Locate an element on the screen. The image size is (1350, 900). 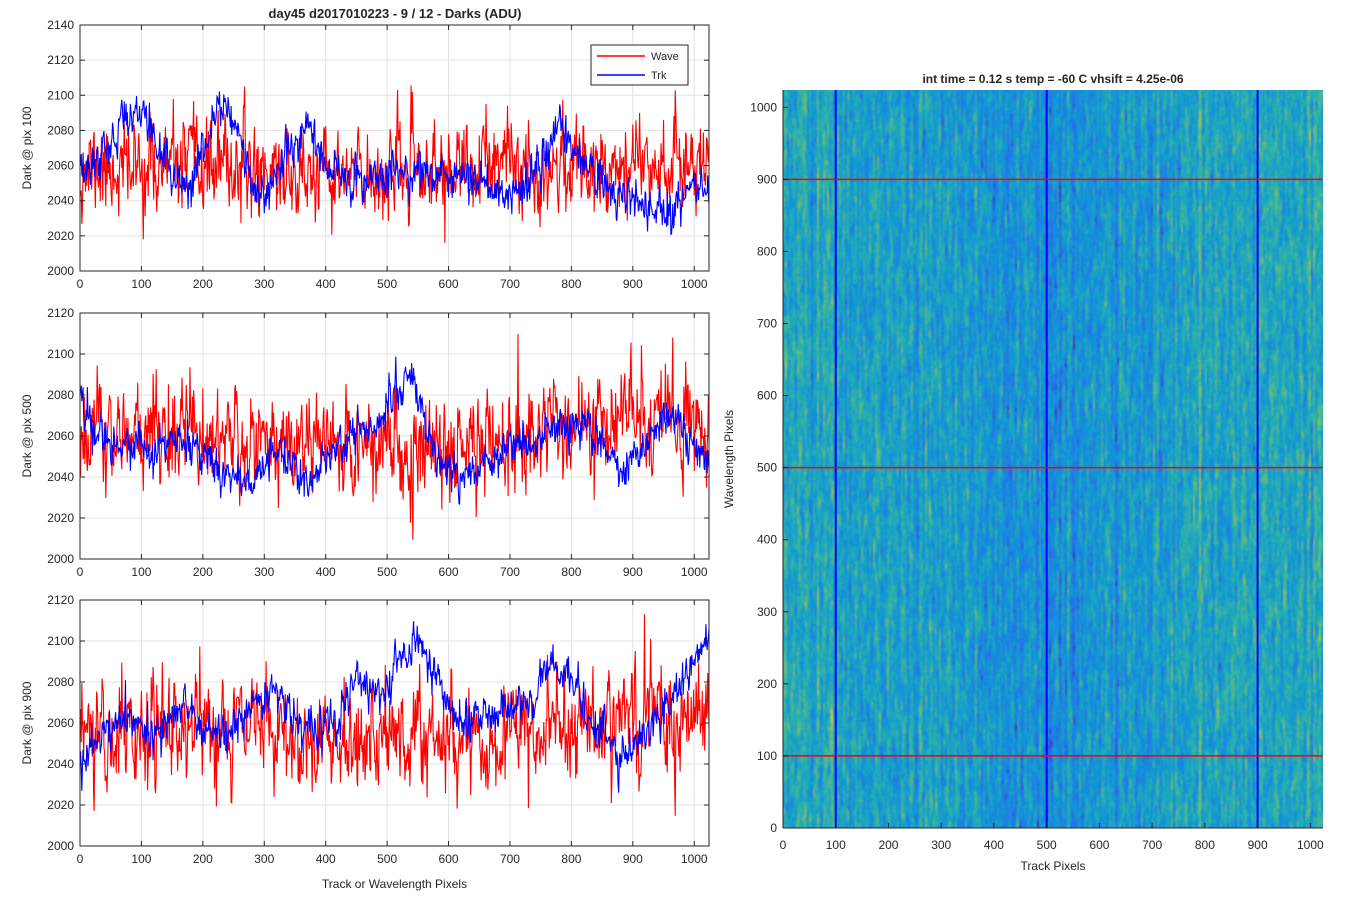
y-axis-label: Dark @ pix 900 is located at coordinates (27, 722).